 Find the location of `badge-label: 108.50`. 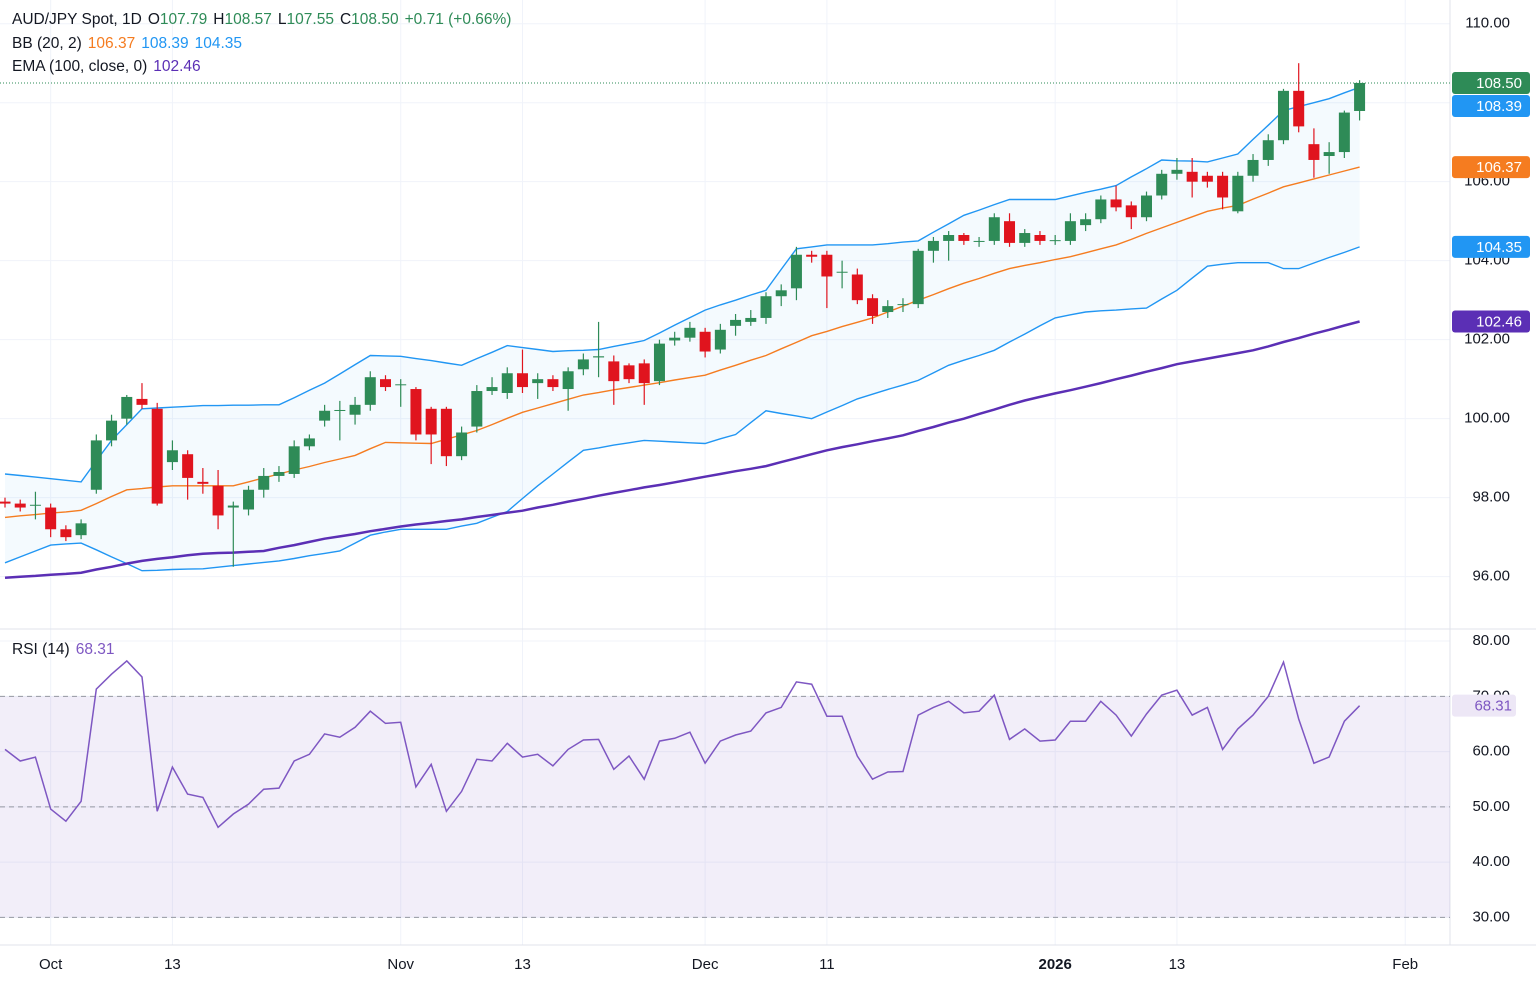

badge-label: 108.50 is located at coordinates (1499, 83).